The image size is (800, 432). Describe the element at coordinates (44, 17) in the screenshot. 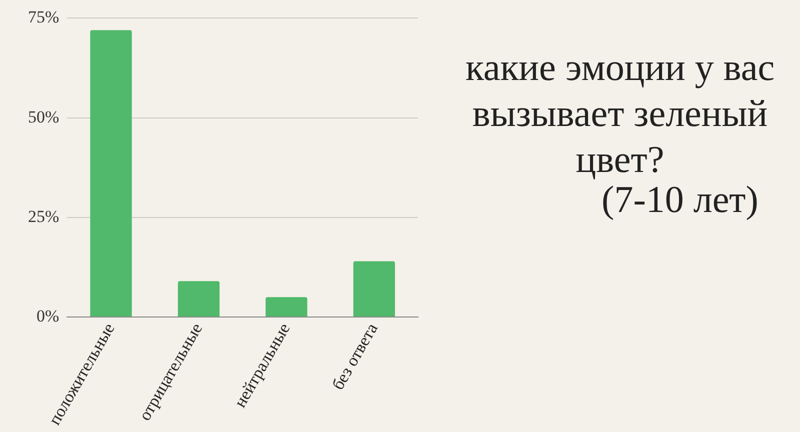

I see `y-tick-label: 75%` at that location.